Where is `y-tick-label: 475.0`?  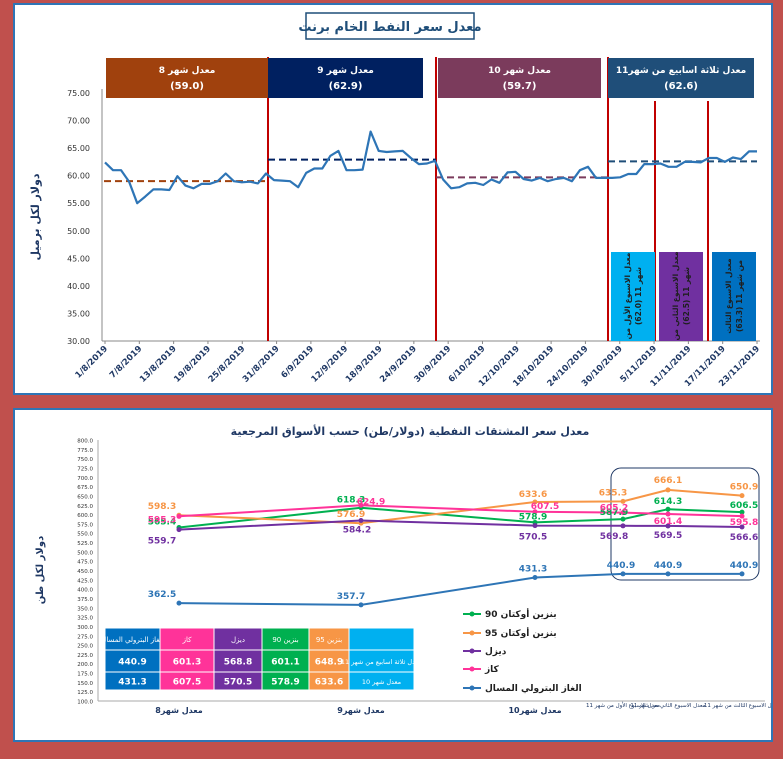 y-tick-label: 475.0 is located at coordinates (85, 563).